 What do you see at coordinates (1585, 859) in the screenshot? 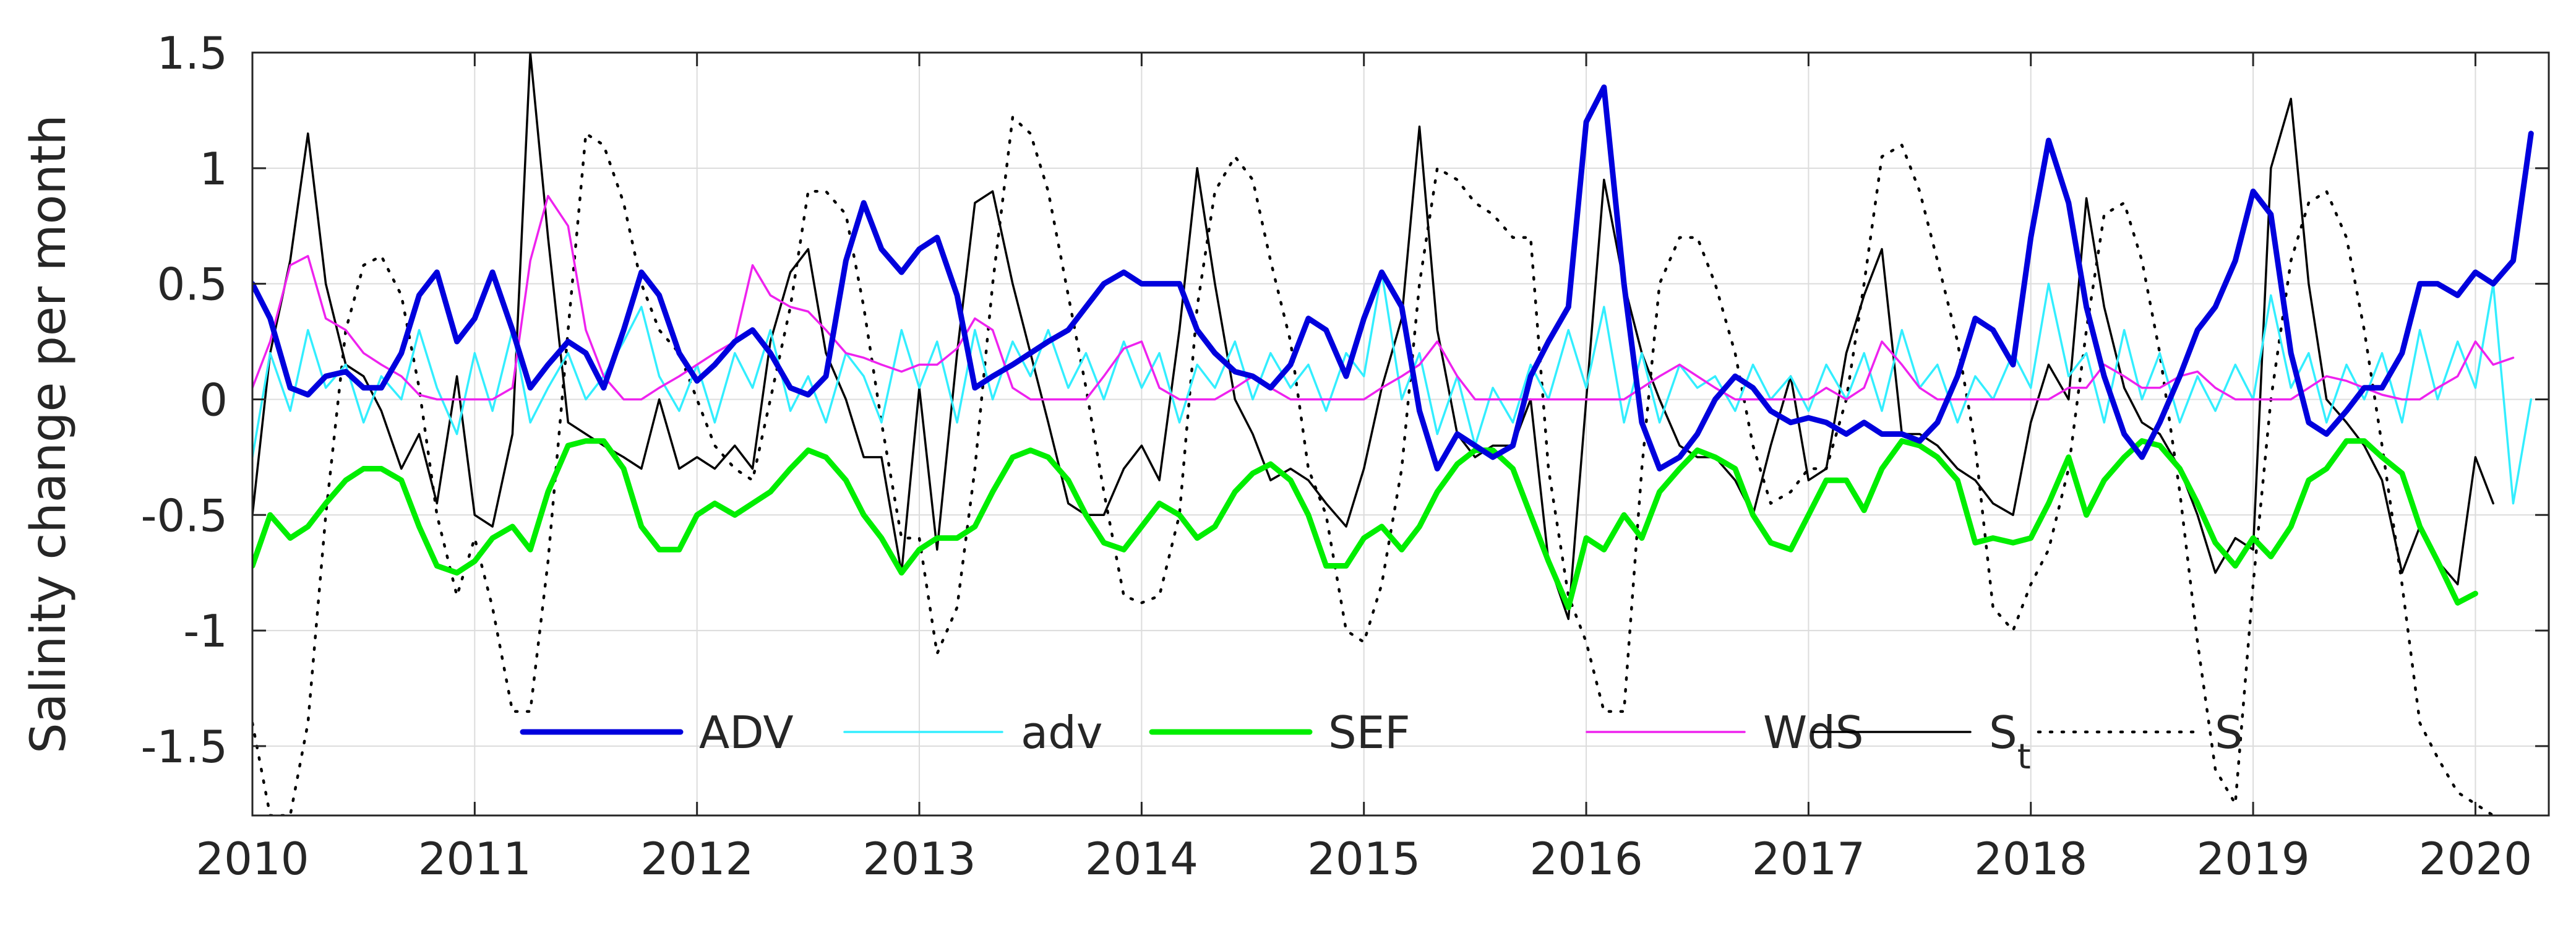
I see `x-tick-label: 2016` at bounding box center [1585, 859].